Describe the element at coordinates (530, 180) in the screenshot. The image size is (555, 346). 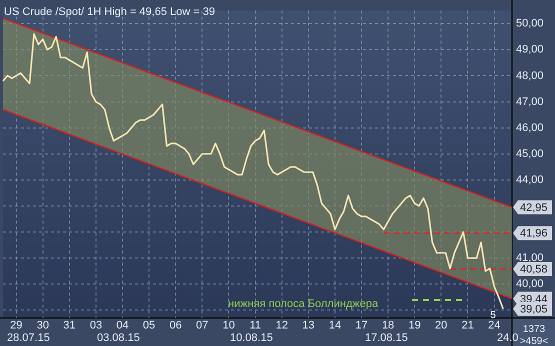
I see `y-tick-label: 44,00` at that location.